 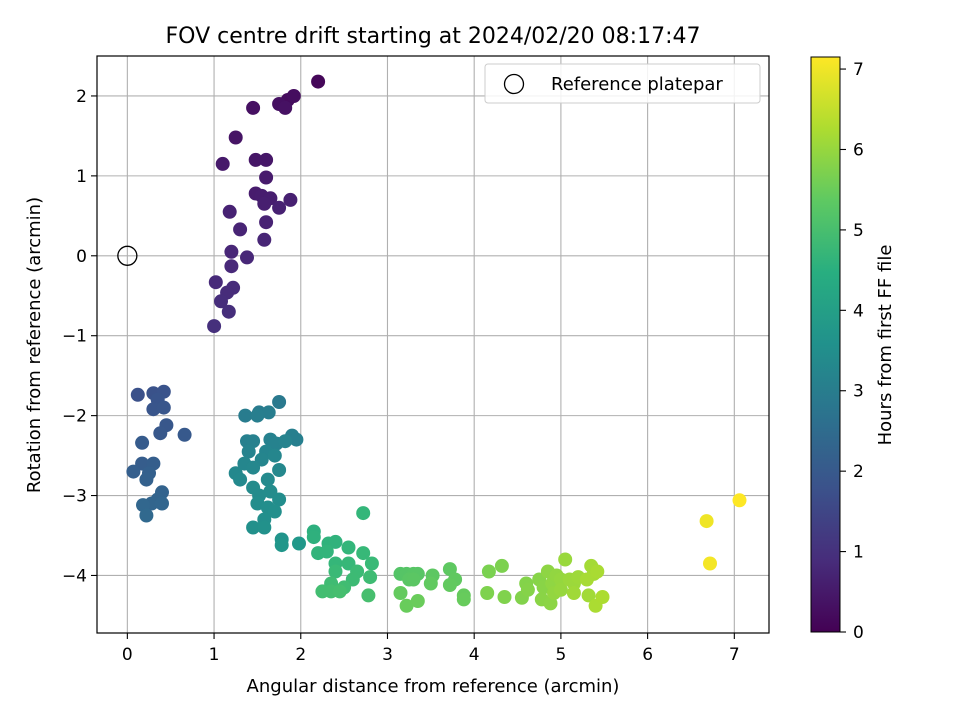 I want to click on y-tick-label: −3, so click(x=74, y=497).